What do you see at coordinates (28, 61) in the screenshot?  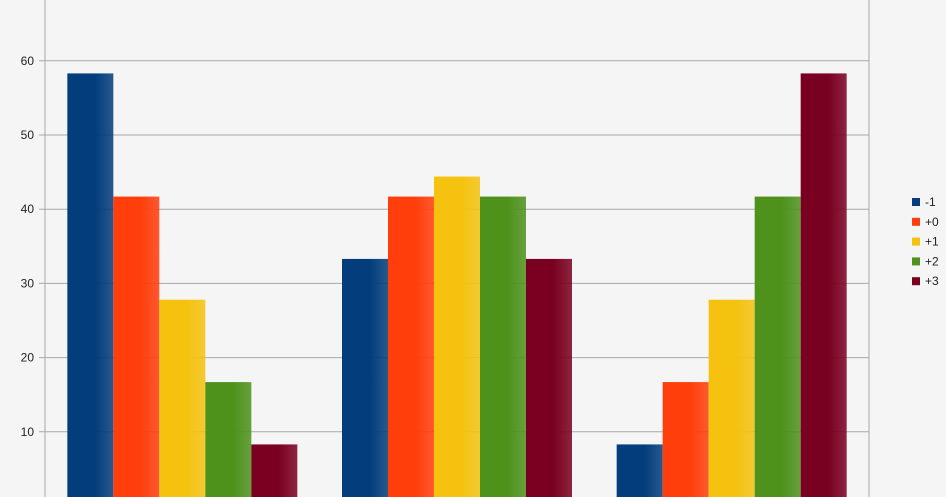 I see `y-tick-label: 60` at bounding box center [28, 61].